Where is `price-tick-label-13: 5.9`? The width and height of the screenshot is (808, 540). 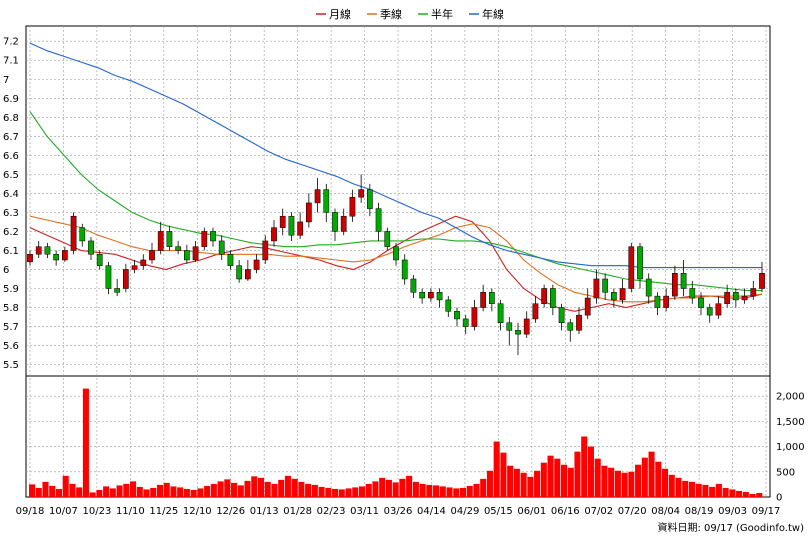
price-tick-label-13: 5.9 is located at coordinates (11, 289).